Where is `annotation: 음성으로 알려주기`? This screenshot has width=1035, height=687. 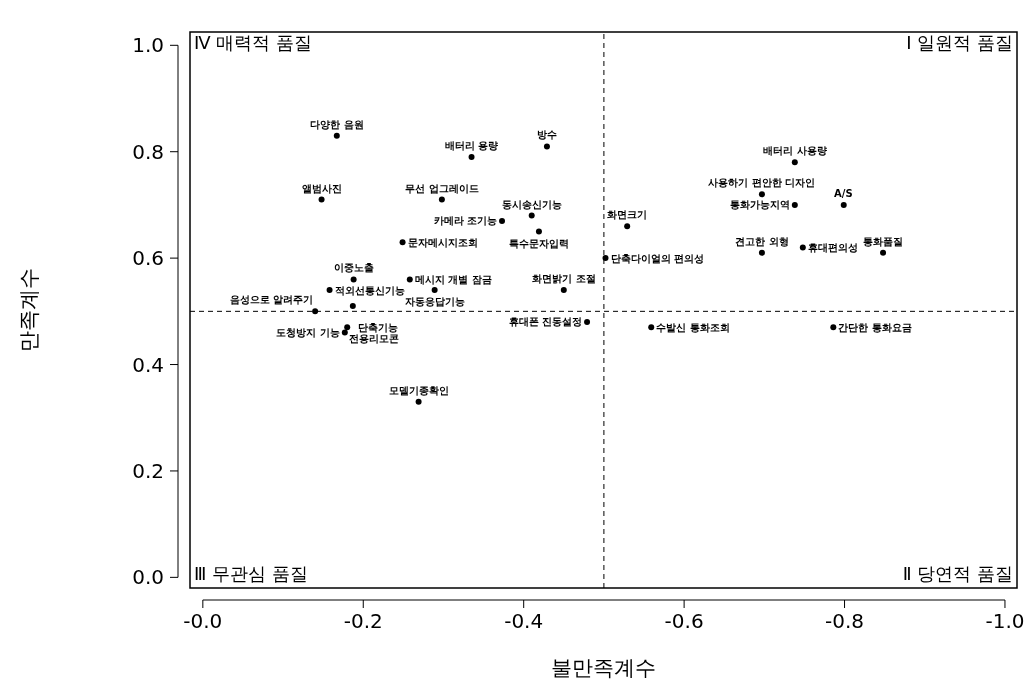
annotation: 음성으로 알려주기 is located at coordinates (271, 300).